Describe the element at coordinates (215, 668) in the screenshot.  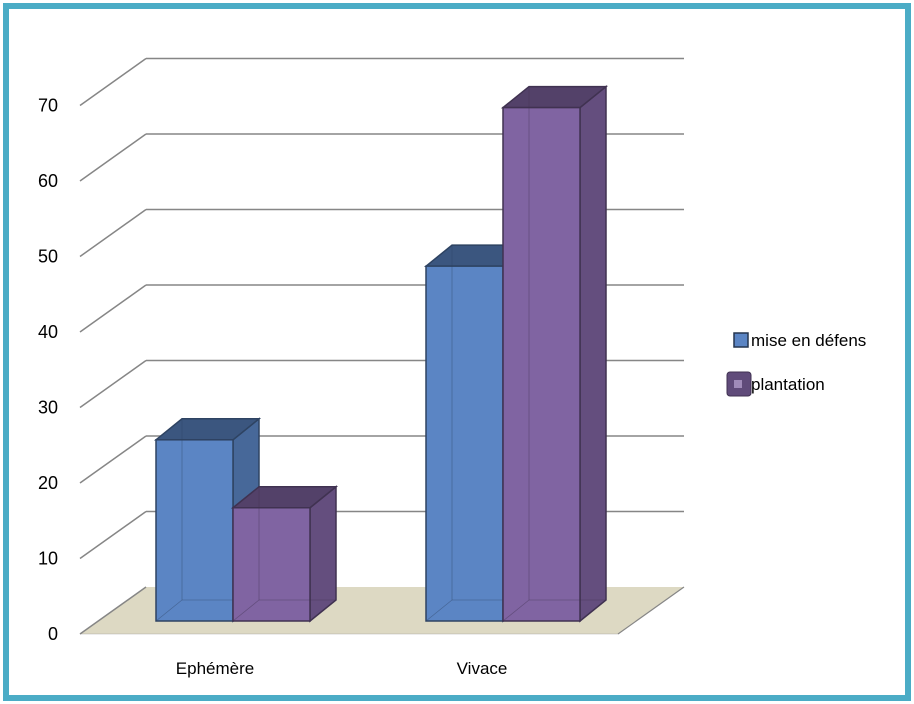
I see `x-tick-label: Ephémère` at that location.